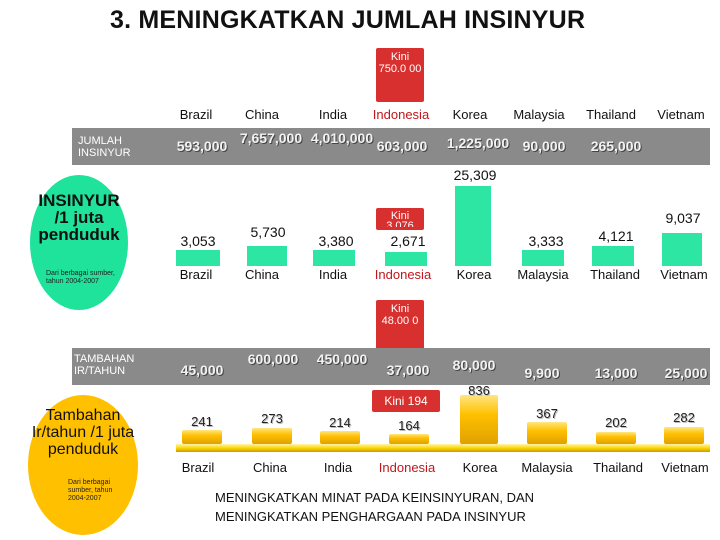  What do you see at coordinates (544, 146) in the screenshot?
I see `band-value: 90,000` at bounding box center [544, 146].